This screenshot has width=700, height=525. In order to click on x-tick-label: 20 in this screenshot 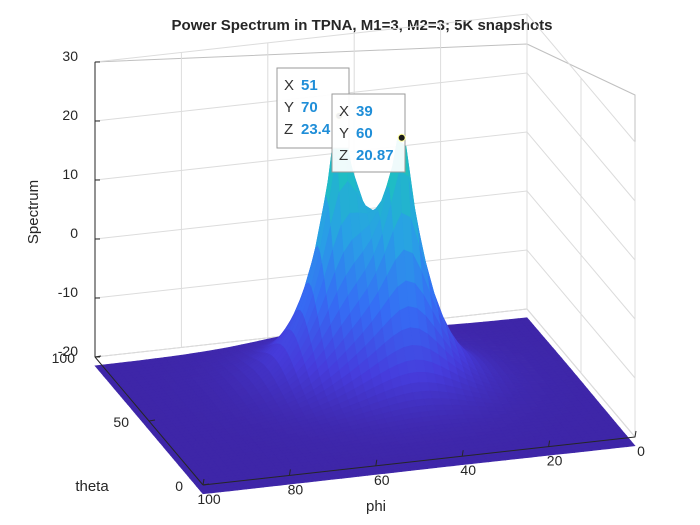, I will do `click(555, 461)`.